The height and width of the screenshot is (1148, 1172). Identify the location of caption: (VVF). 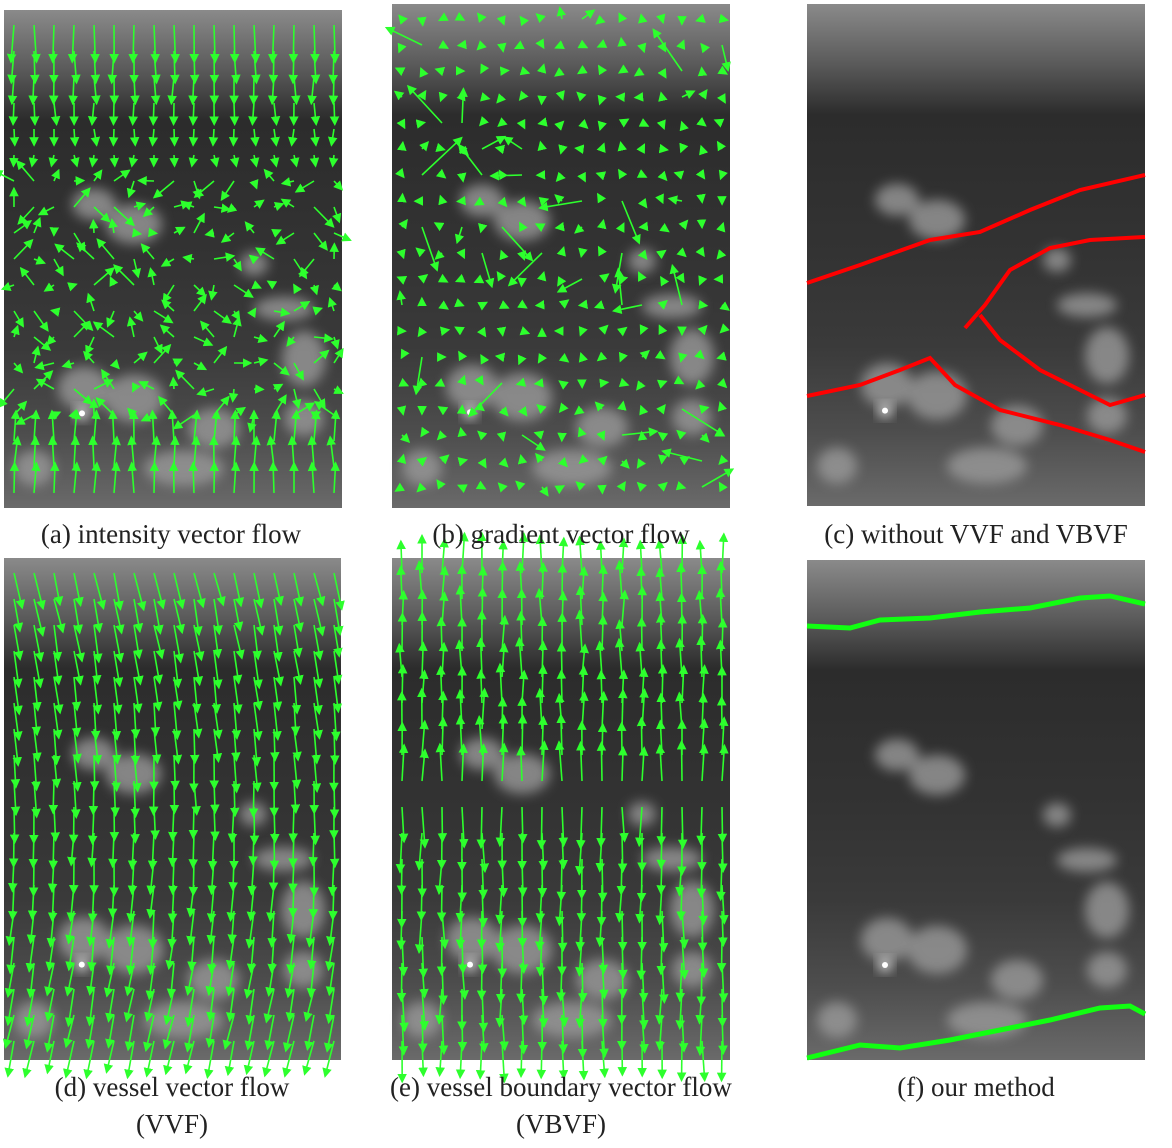
(172, 1124).